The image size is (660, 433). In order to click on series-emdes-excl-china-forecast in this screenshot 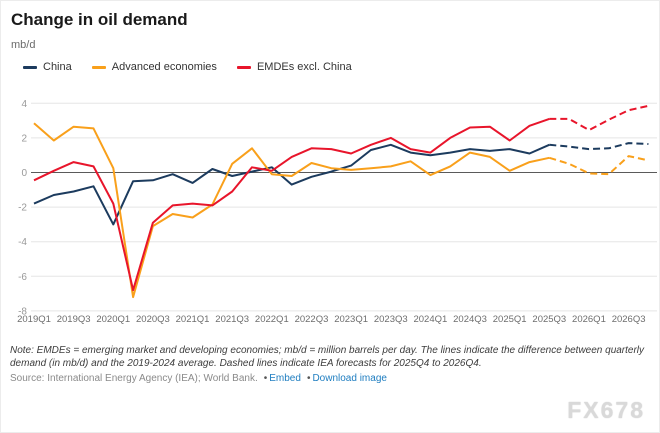, I will do `click(599, 118)`.